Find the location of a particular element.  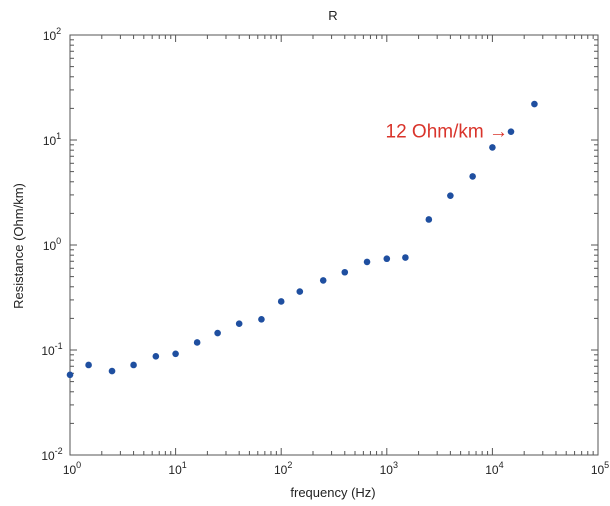

x-tick-label: 10² is located at coordinates (283, 468).